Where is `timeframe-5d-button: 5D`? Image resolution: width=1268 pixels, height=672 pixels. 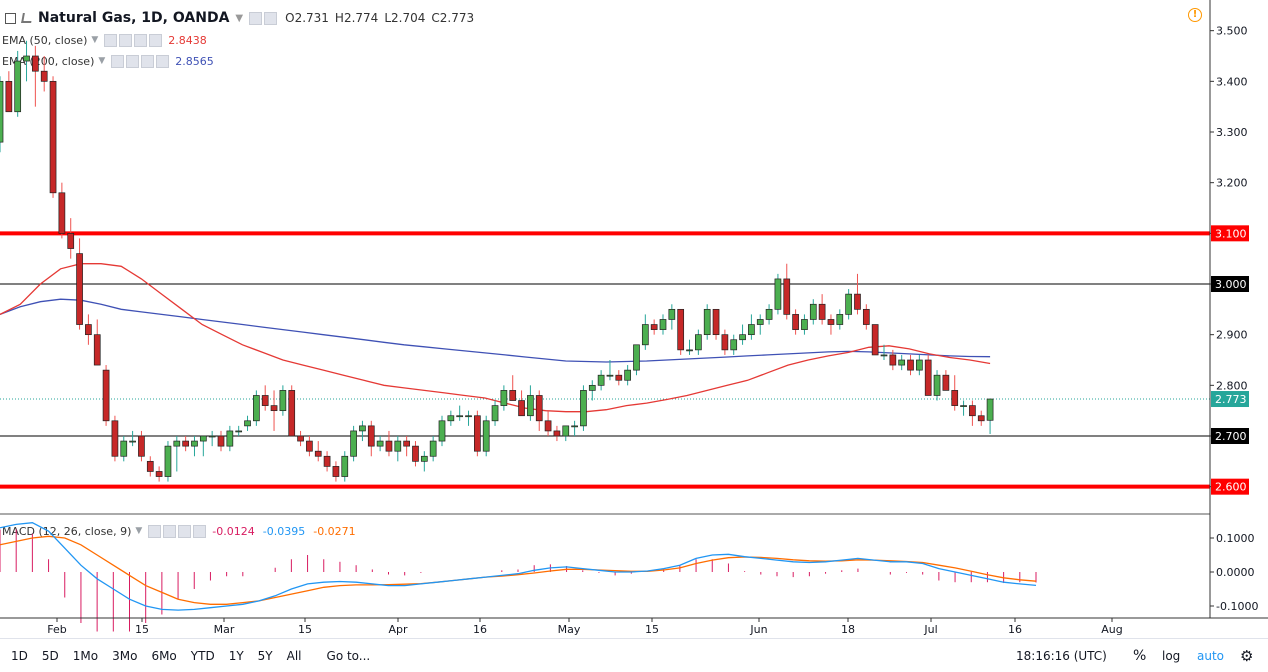 timeframe-5d-button: 5D is located at coordinates (50, 655).